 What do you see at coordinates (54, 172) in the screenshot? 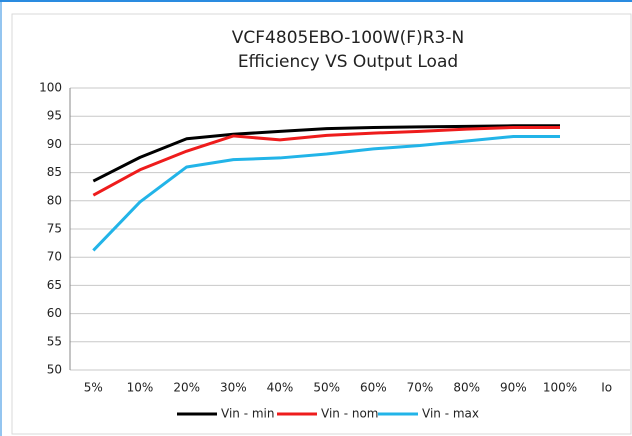
I see `y-tick-label: 85` at bounding box center [54, 172].